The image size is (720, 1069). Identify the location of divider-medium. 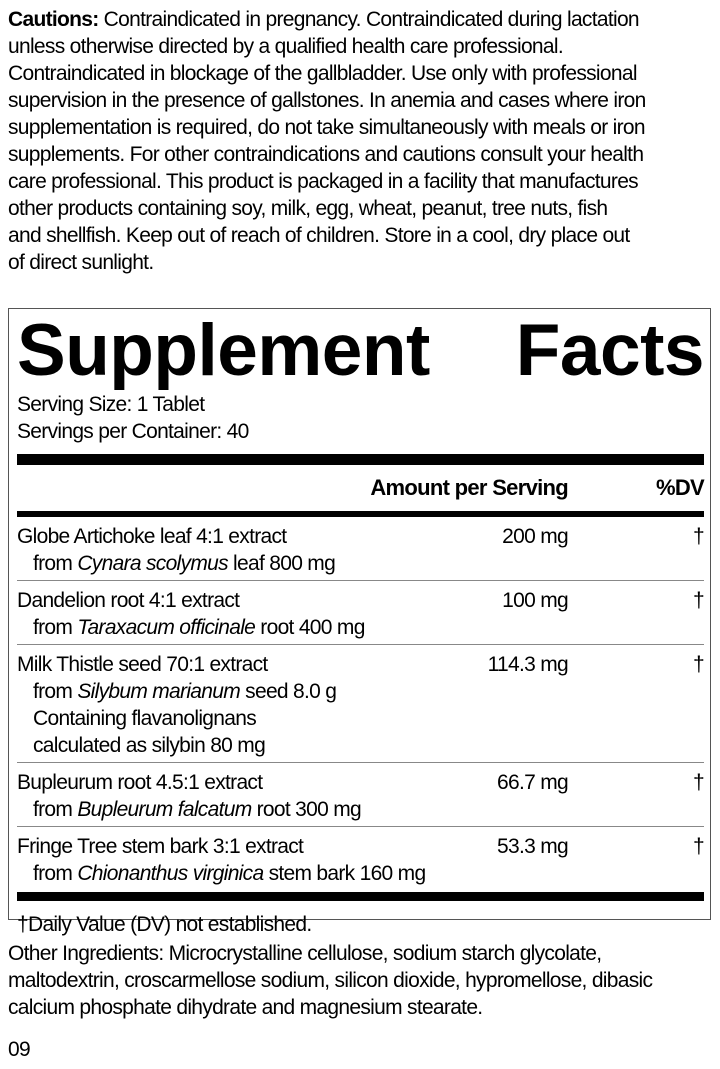
(360, 514).